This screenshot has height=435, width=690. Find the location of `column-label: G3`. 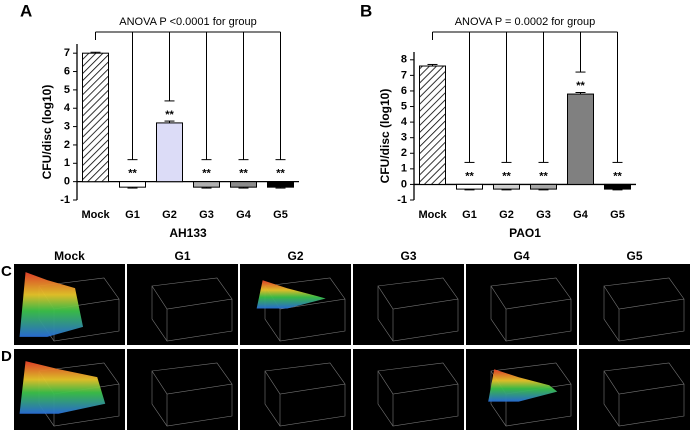

column-label: G3 is located at coordinates (408, 256).